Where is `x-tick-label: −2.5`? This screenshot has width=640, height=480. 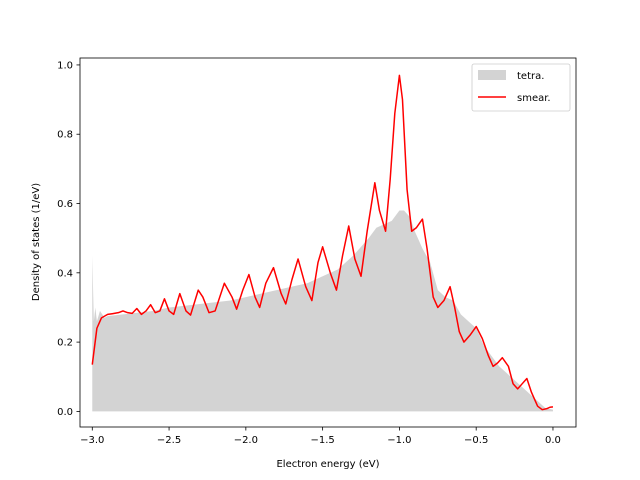
x-tick-label: −2.5 is located at coordinates (169, 440).